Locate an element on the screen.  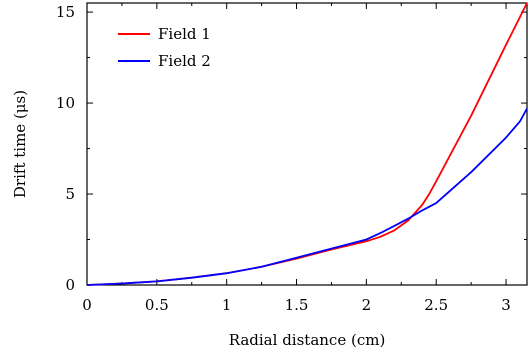
x-tick-label: 0 is located at coordinates (87, 305).